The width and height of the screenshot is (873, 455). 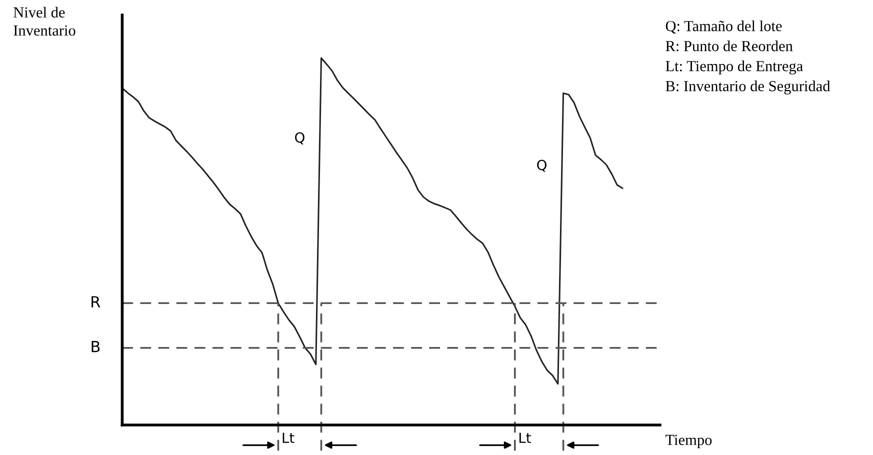 I want to click on text: R: Punto de Reorden, so click(x=729, y=46).